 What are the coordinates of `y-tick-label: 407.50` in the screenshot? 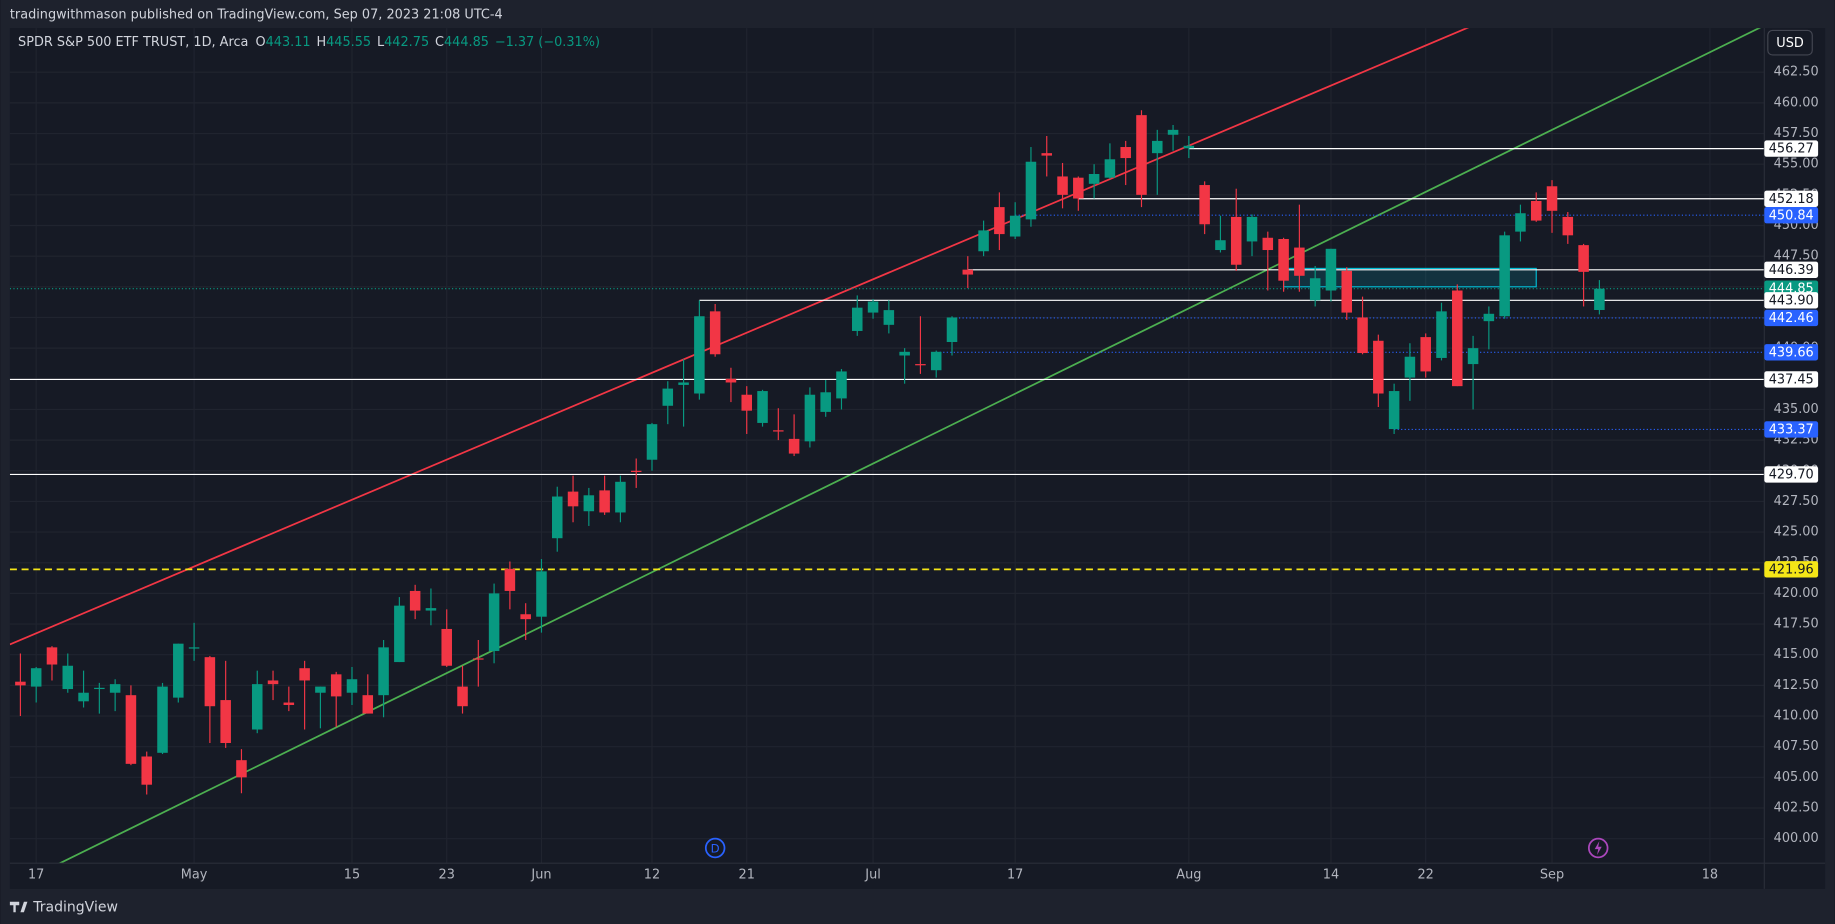 It's located at (1796, 746).